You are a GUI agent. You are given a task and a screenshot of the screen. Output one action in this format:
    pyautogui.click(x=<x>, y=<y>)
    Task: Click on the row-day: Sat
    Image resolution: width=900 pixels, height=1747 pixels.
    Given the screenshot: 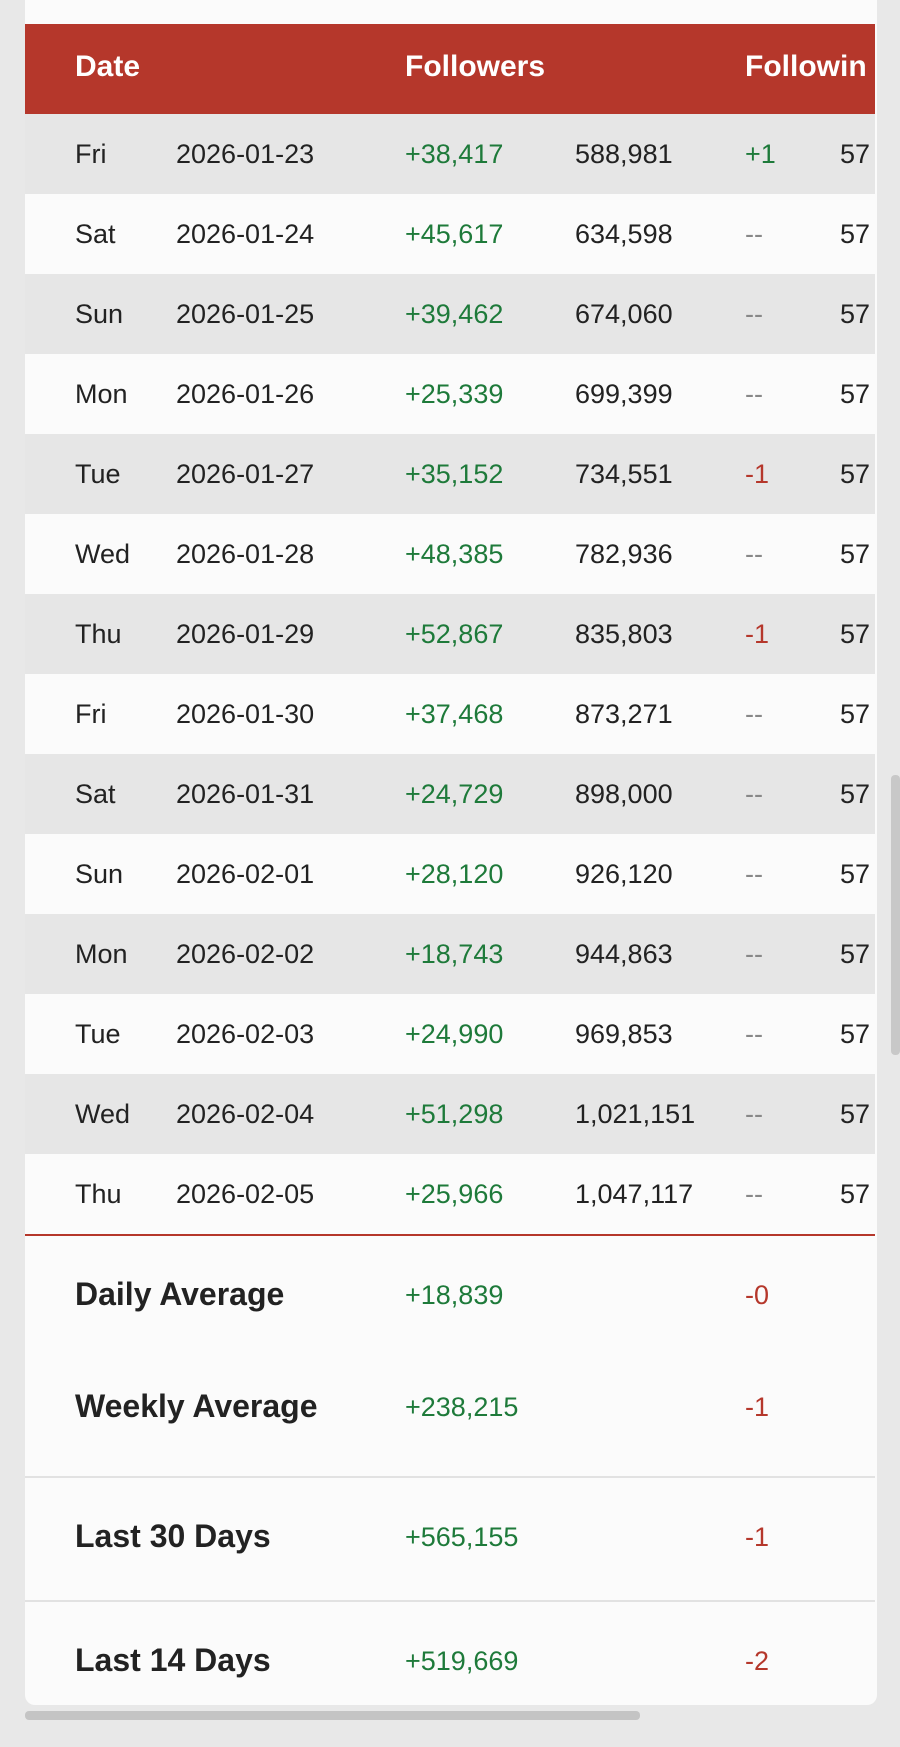 What is the action you would take?
    pyautogui.click(x=95, y=234)
    